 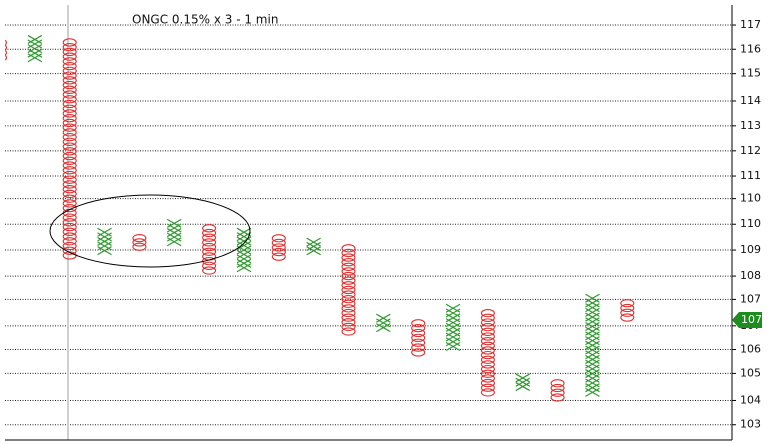 What do you see at coordinates (750, 48) in the screenshot?
I see `y-tick-label: 116` at bounding box center [750, 48].